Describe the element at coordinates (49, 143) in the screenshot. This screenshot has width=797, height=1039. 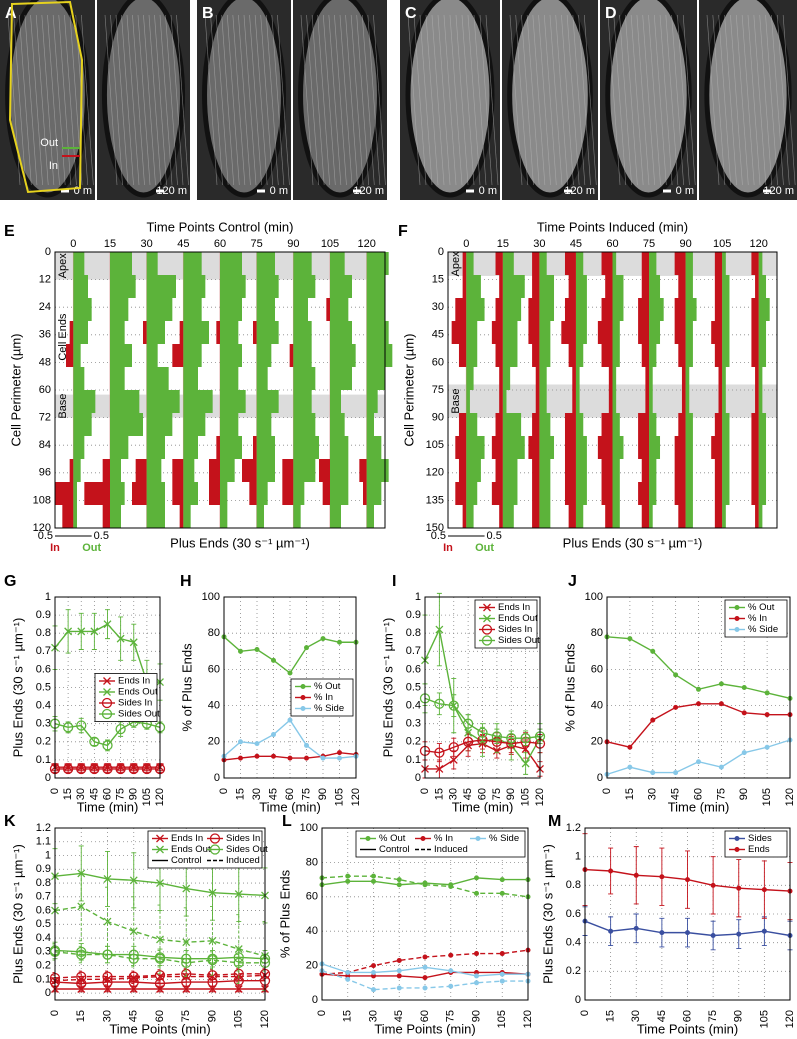
I see `annotation: Out` at that location.